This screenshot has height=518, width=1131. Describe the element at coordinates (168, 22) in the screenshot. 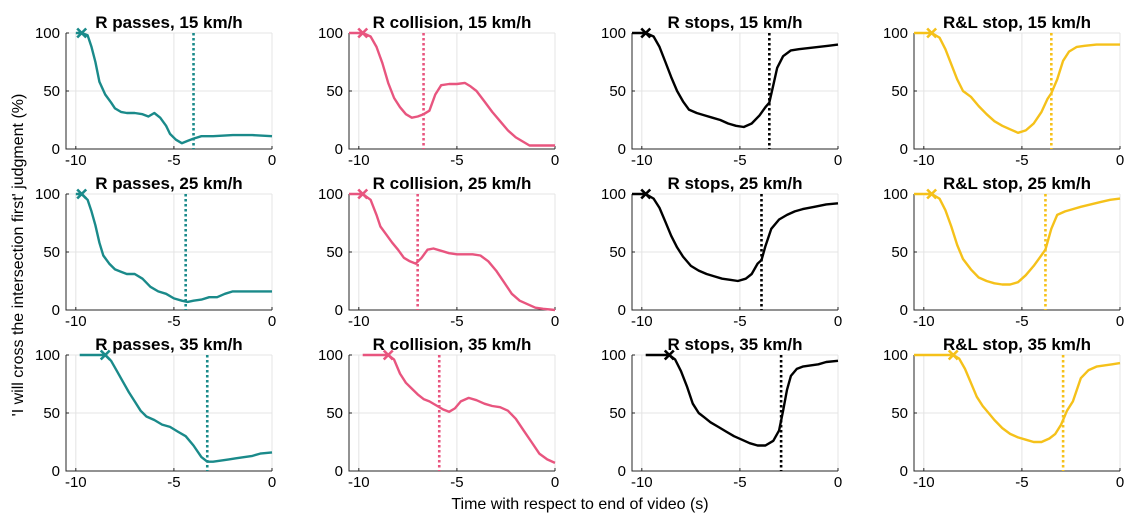

I see `panel-title: R passes, 15 km/h` at that location.